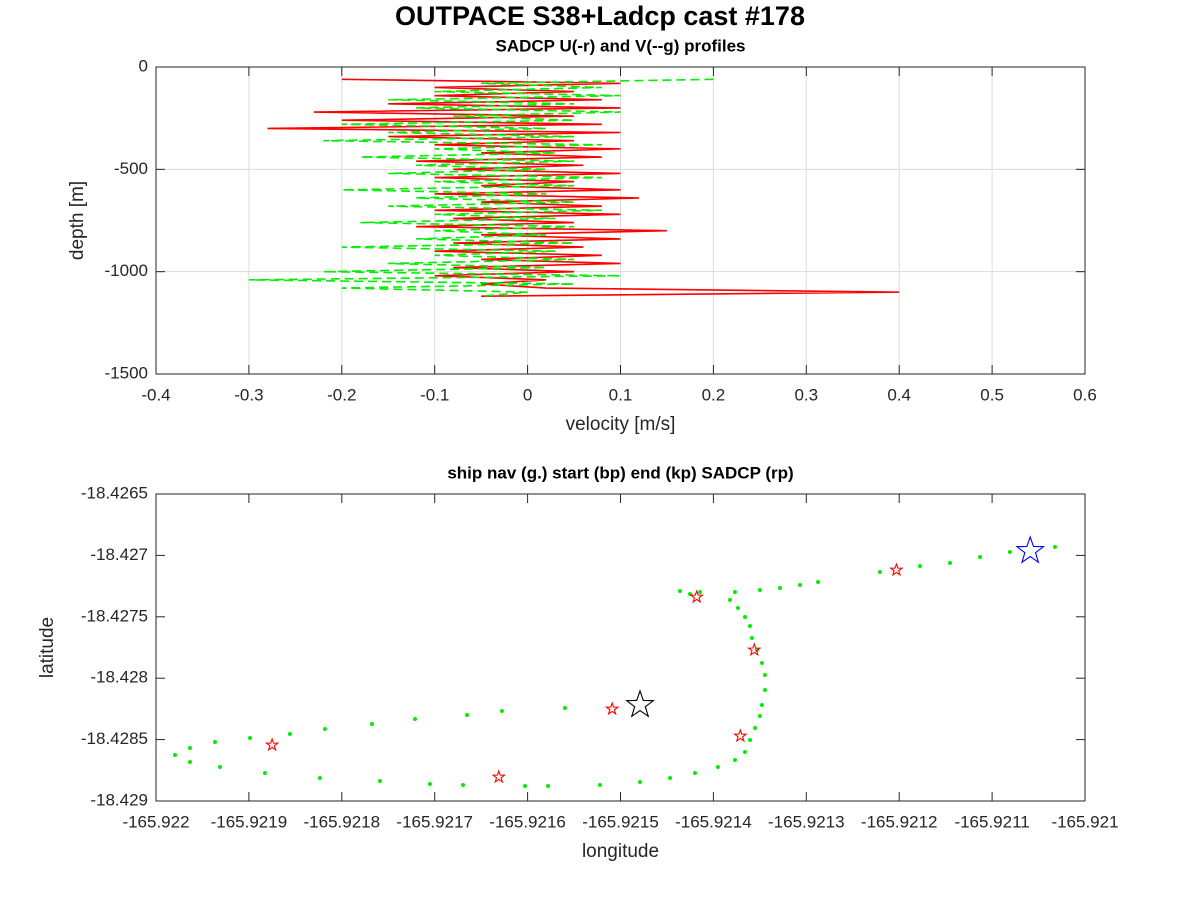 Image resolution: width=1200 pixels, height=900 pixels. I want to click on x-tick-label: -0.1, so click(434, 394).